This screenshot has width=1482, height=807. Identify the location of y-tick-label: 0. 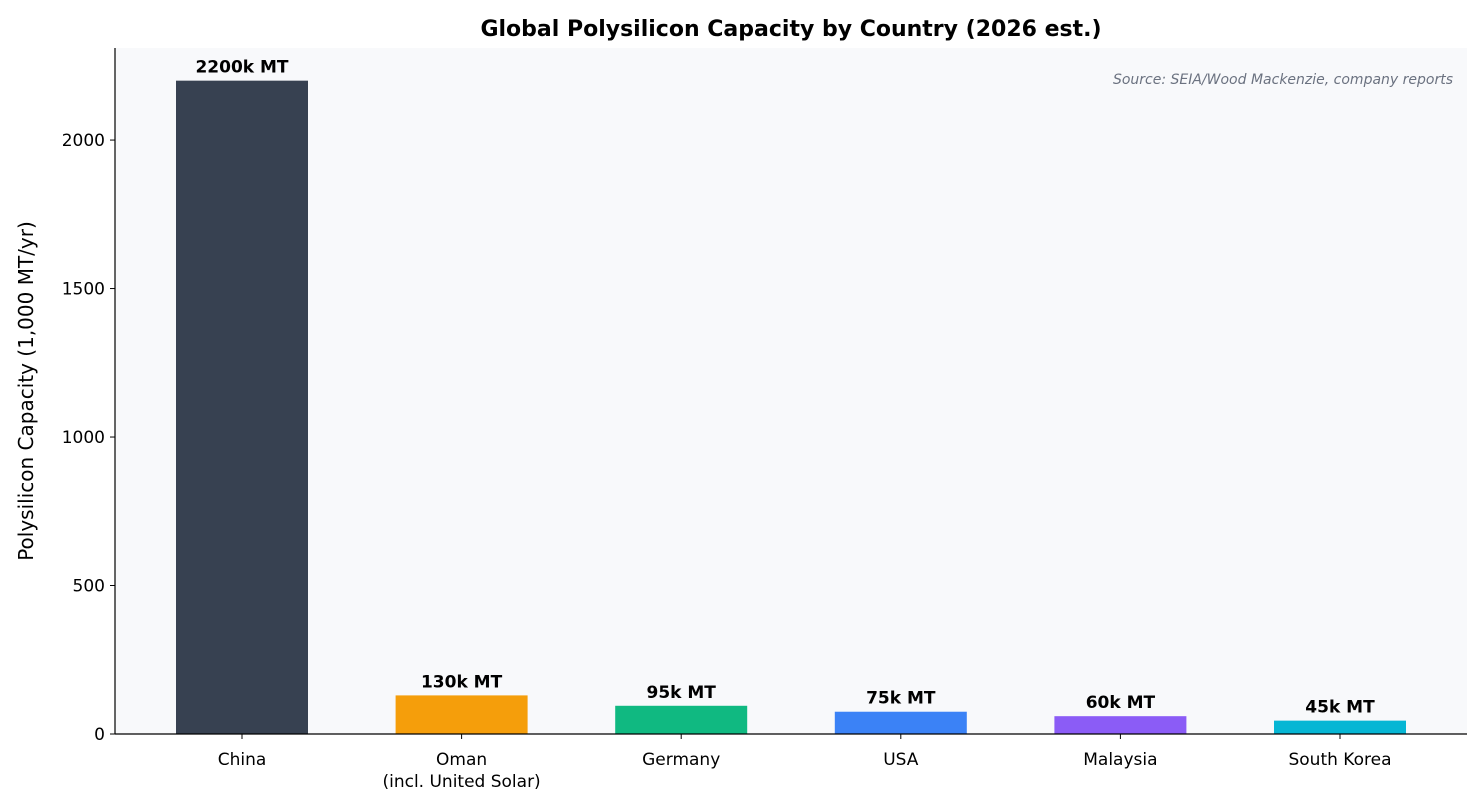
(99, 735).